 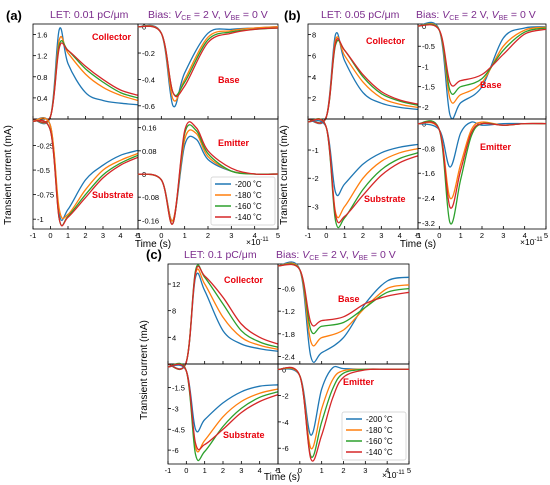 I want to click on y-tick-label: -1.2, so click(x=288, y=311).